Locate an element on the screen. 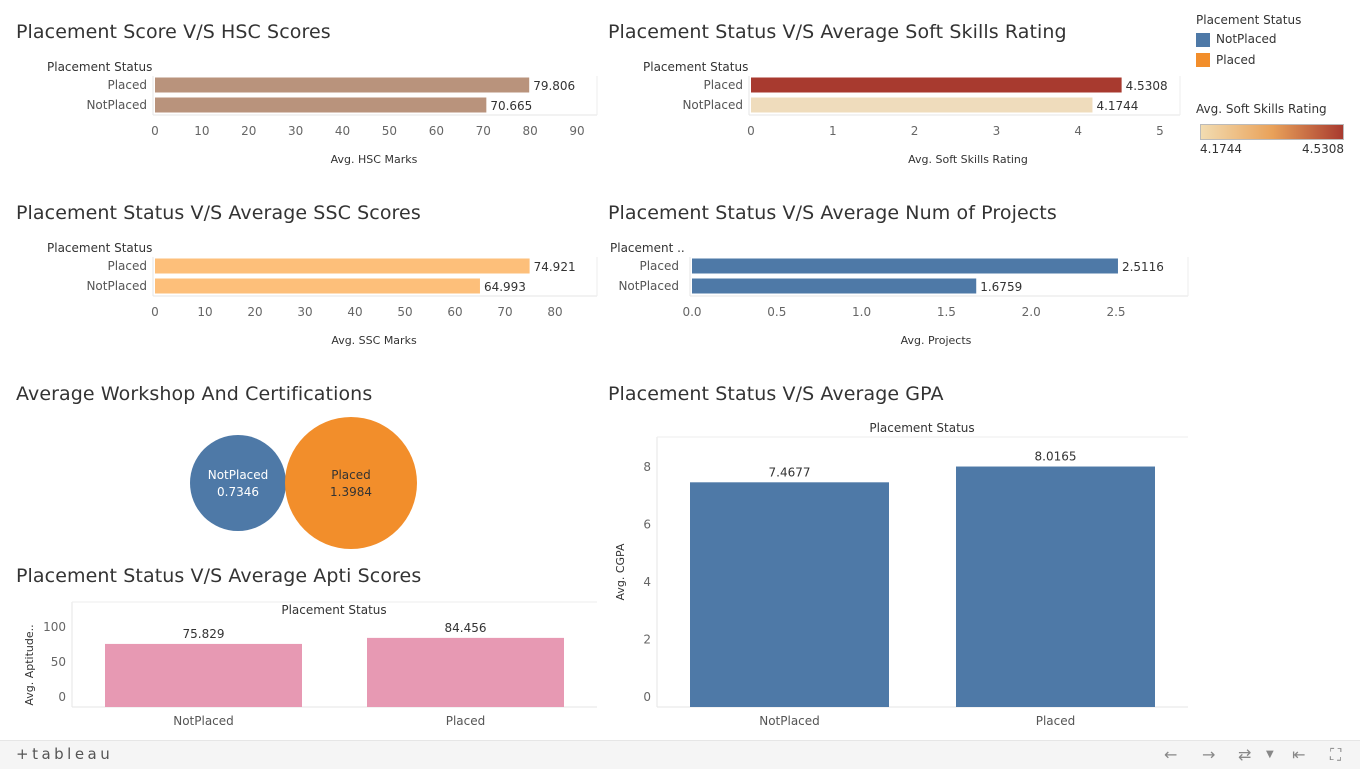 Image resolution: width=1360 pixels, height=769 pixels. hsc-tick-label: 20 is located at coordinates (248, 131).